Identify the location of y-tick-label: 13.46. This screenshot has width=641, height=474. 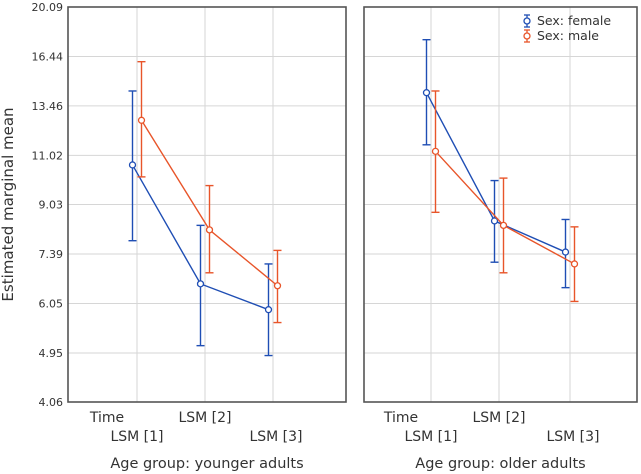
(48, 106).